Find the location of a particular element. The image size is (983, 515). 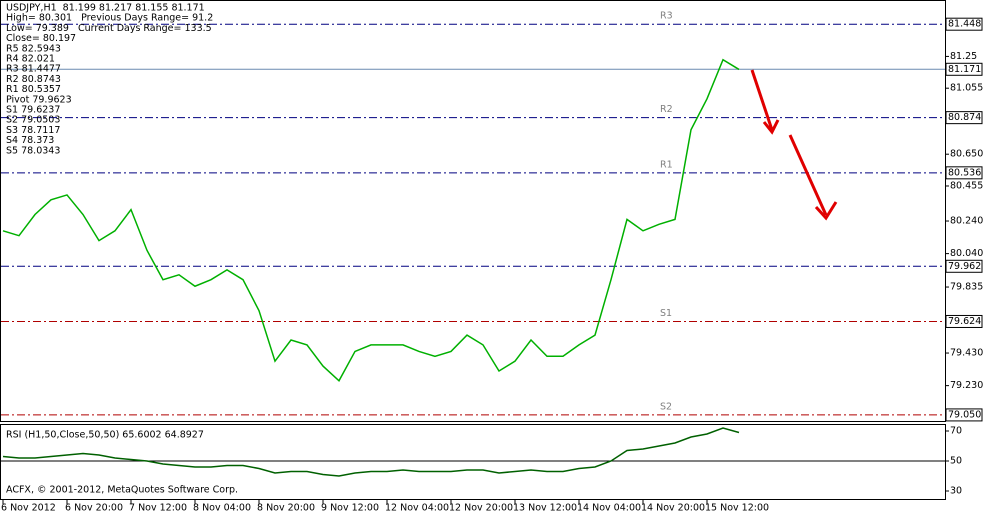

info-line: High= 80.301 Previous Days Range= 91.2 is located at coordinates (109, 18).